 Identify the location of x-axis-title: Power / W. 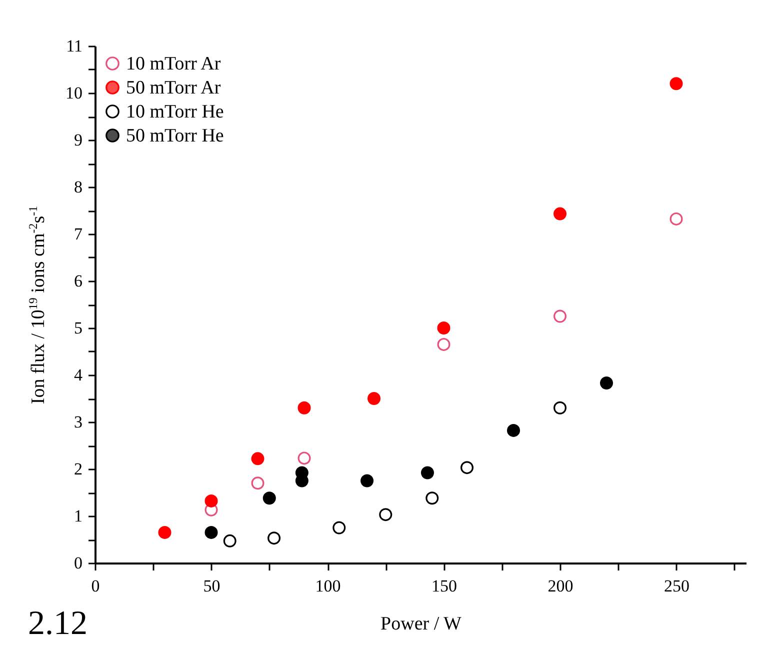
(421, 624).